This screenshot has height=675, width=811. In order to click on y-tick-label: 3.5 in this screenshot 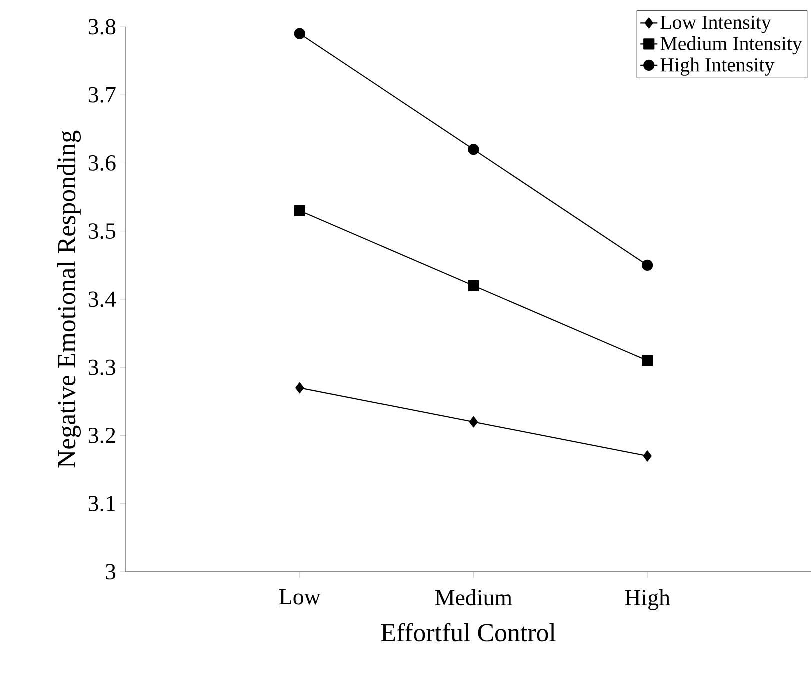, I will do `click(102, 232)`.